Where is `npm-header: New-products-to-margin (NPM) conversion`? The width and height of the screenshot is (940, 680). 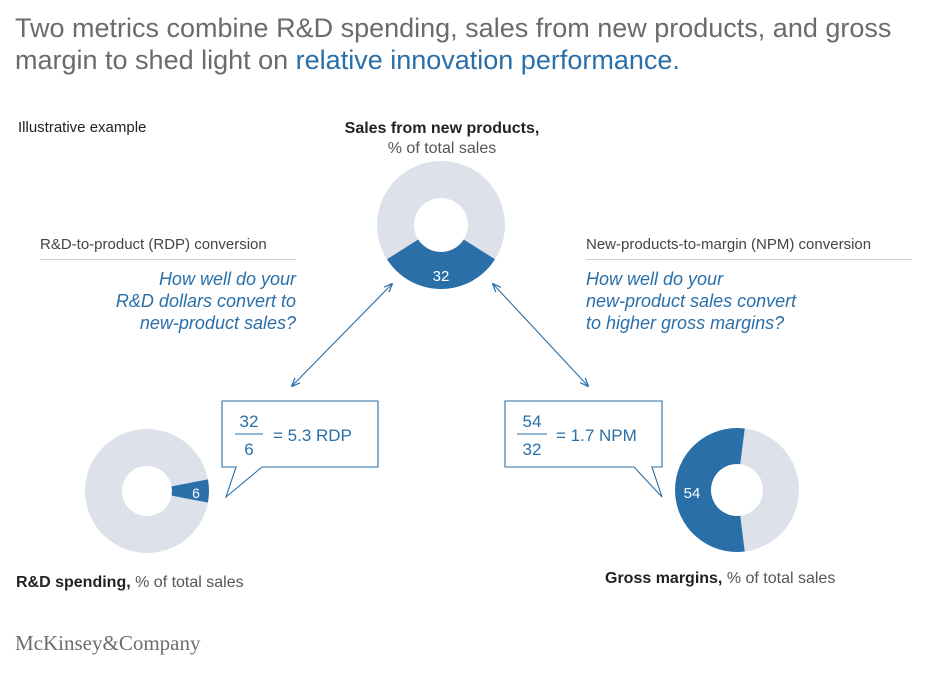 npm-header: New-products-to-margin (NPM) conversion is located at coordinates (749, 248).